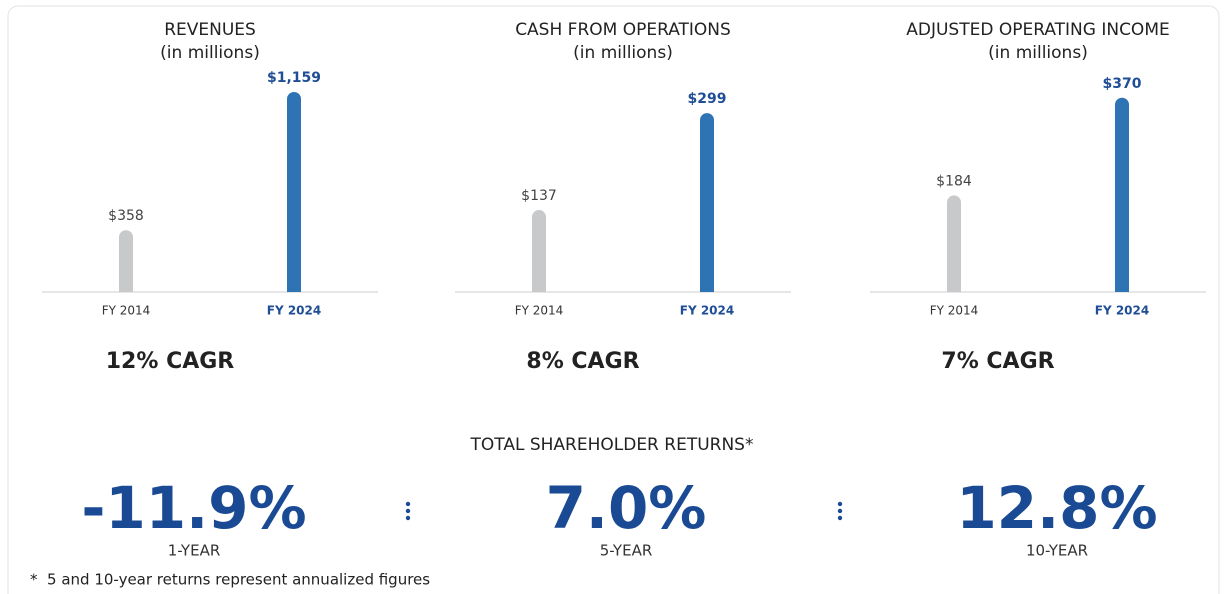 The width and height of the screenshot is (1225, 594). I want to click on return-value: -11.9%, so click(193, 508).